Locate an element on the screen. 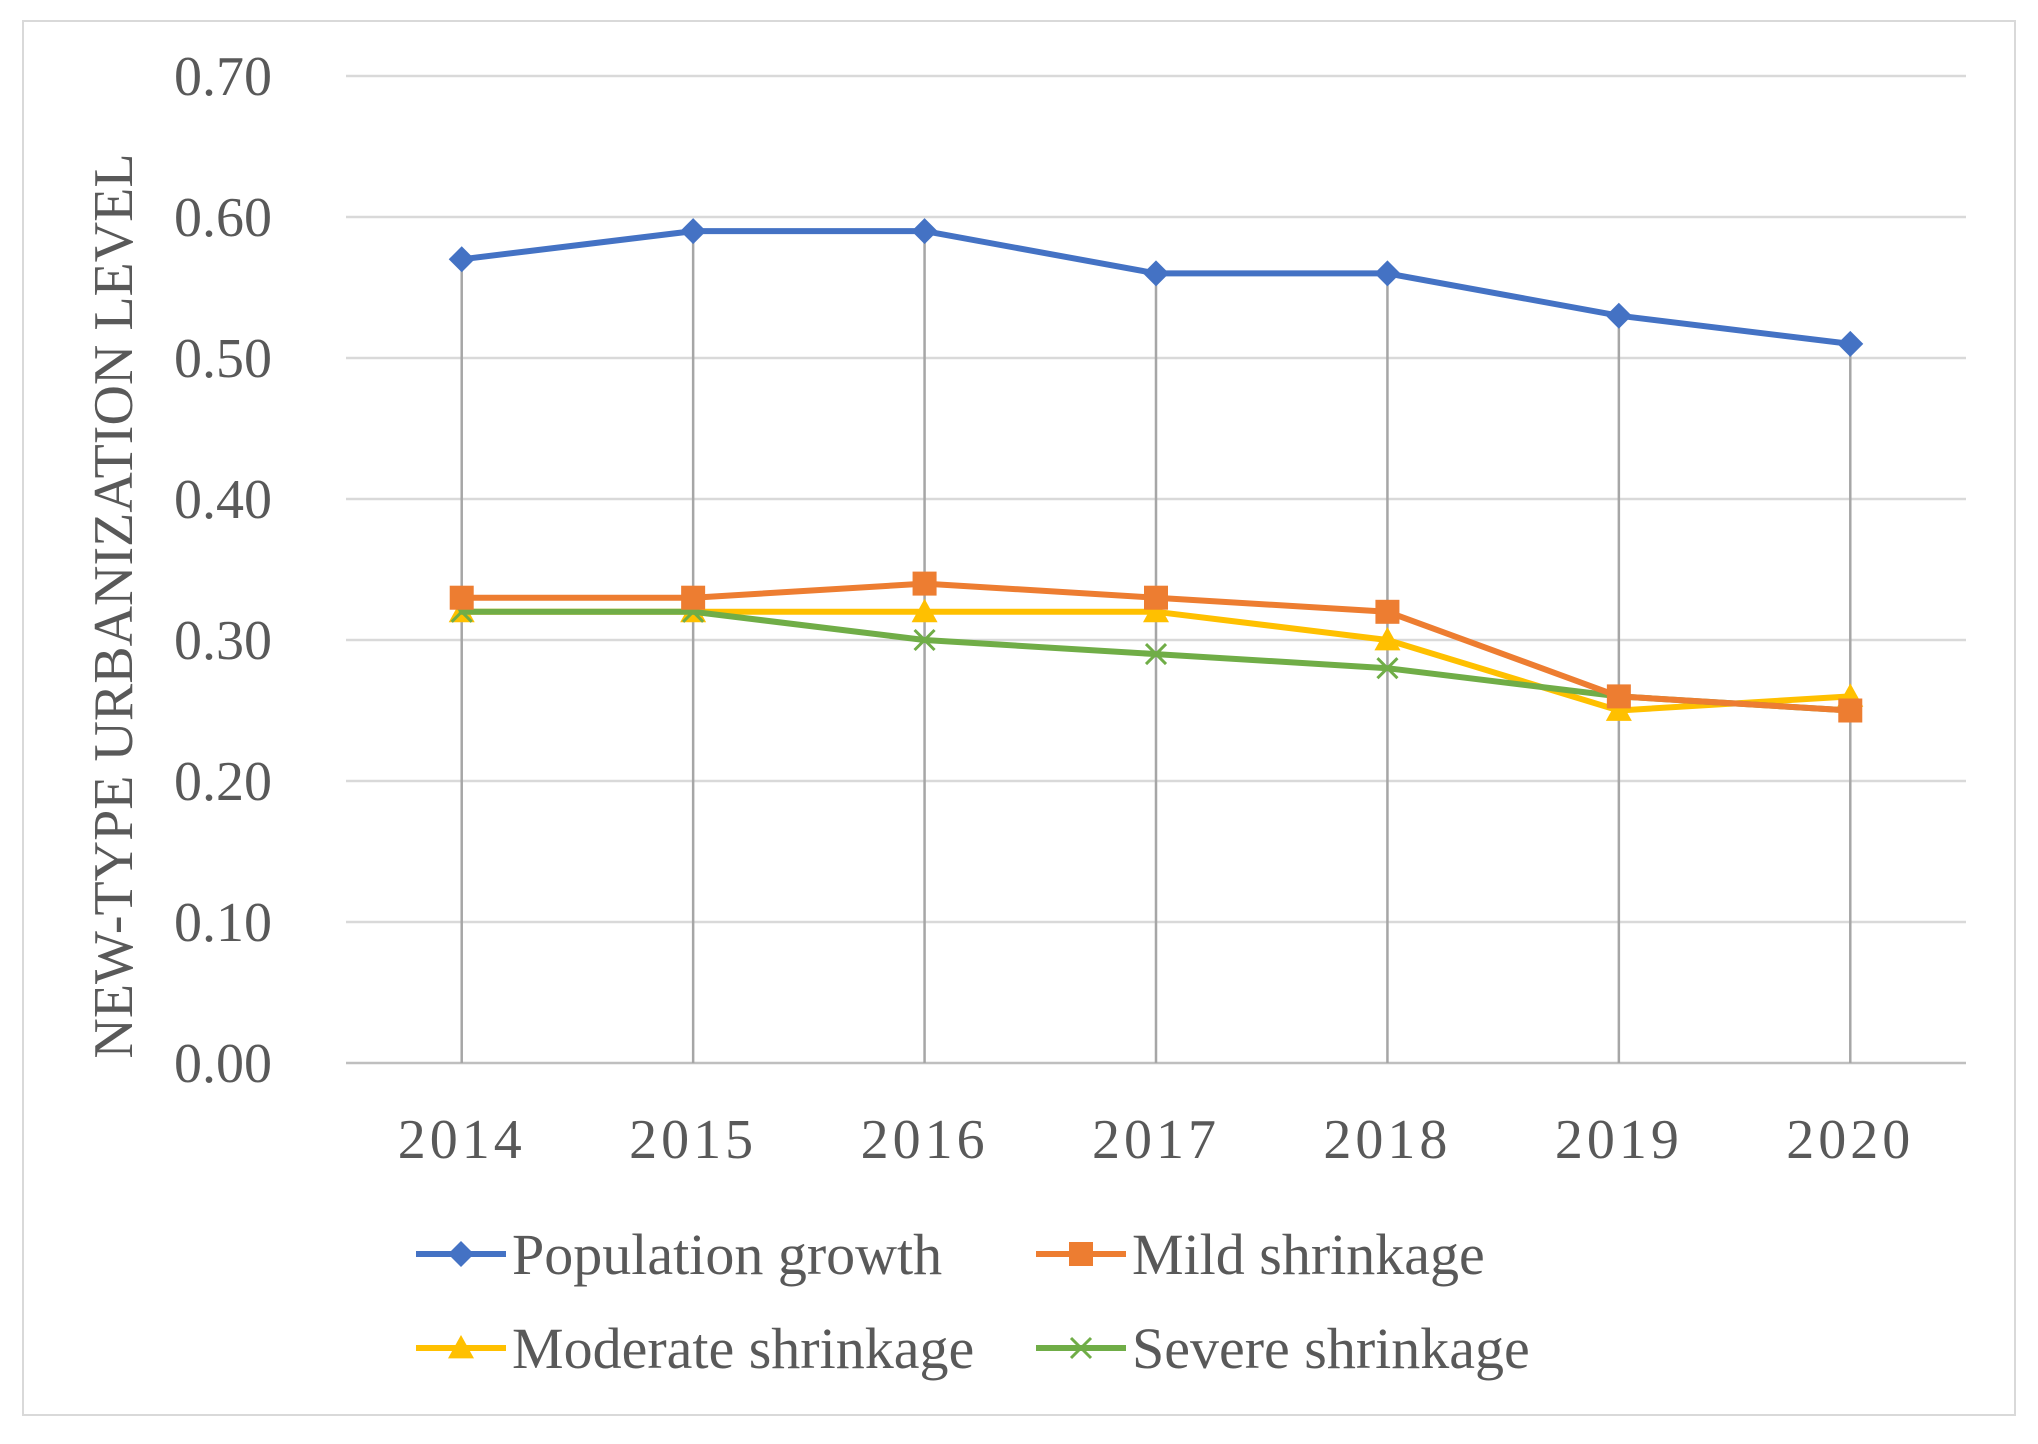 Image resolution: width=2038 pixels, height=1444 pixels. x-tick-label: 2015 is located at coordinates (693, 1140).